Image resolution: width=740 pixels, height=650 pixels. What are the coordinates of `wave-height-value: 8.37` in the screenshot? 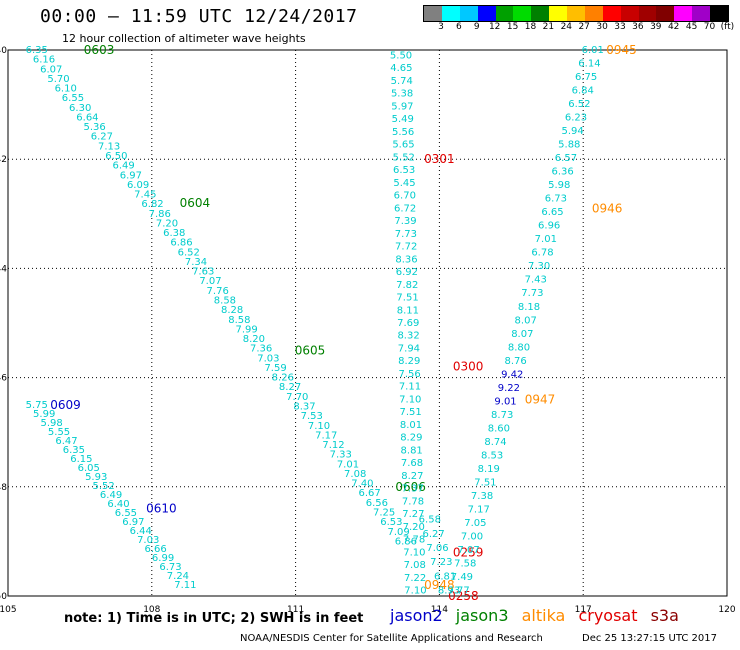 It's located at (304, 407).